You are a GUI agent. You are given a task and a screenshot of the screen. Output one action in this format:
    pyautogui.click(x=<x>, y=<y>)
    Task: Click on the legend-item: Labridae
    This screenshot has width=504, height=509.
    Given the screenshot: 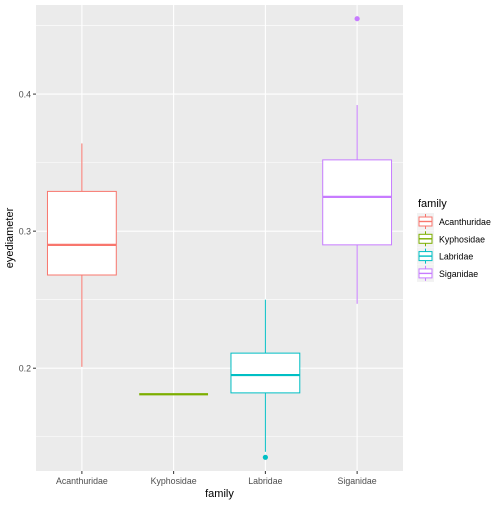 What is the action you would take?
    pyautogui.click(x=445, y=256)
    